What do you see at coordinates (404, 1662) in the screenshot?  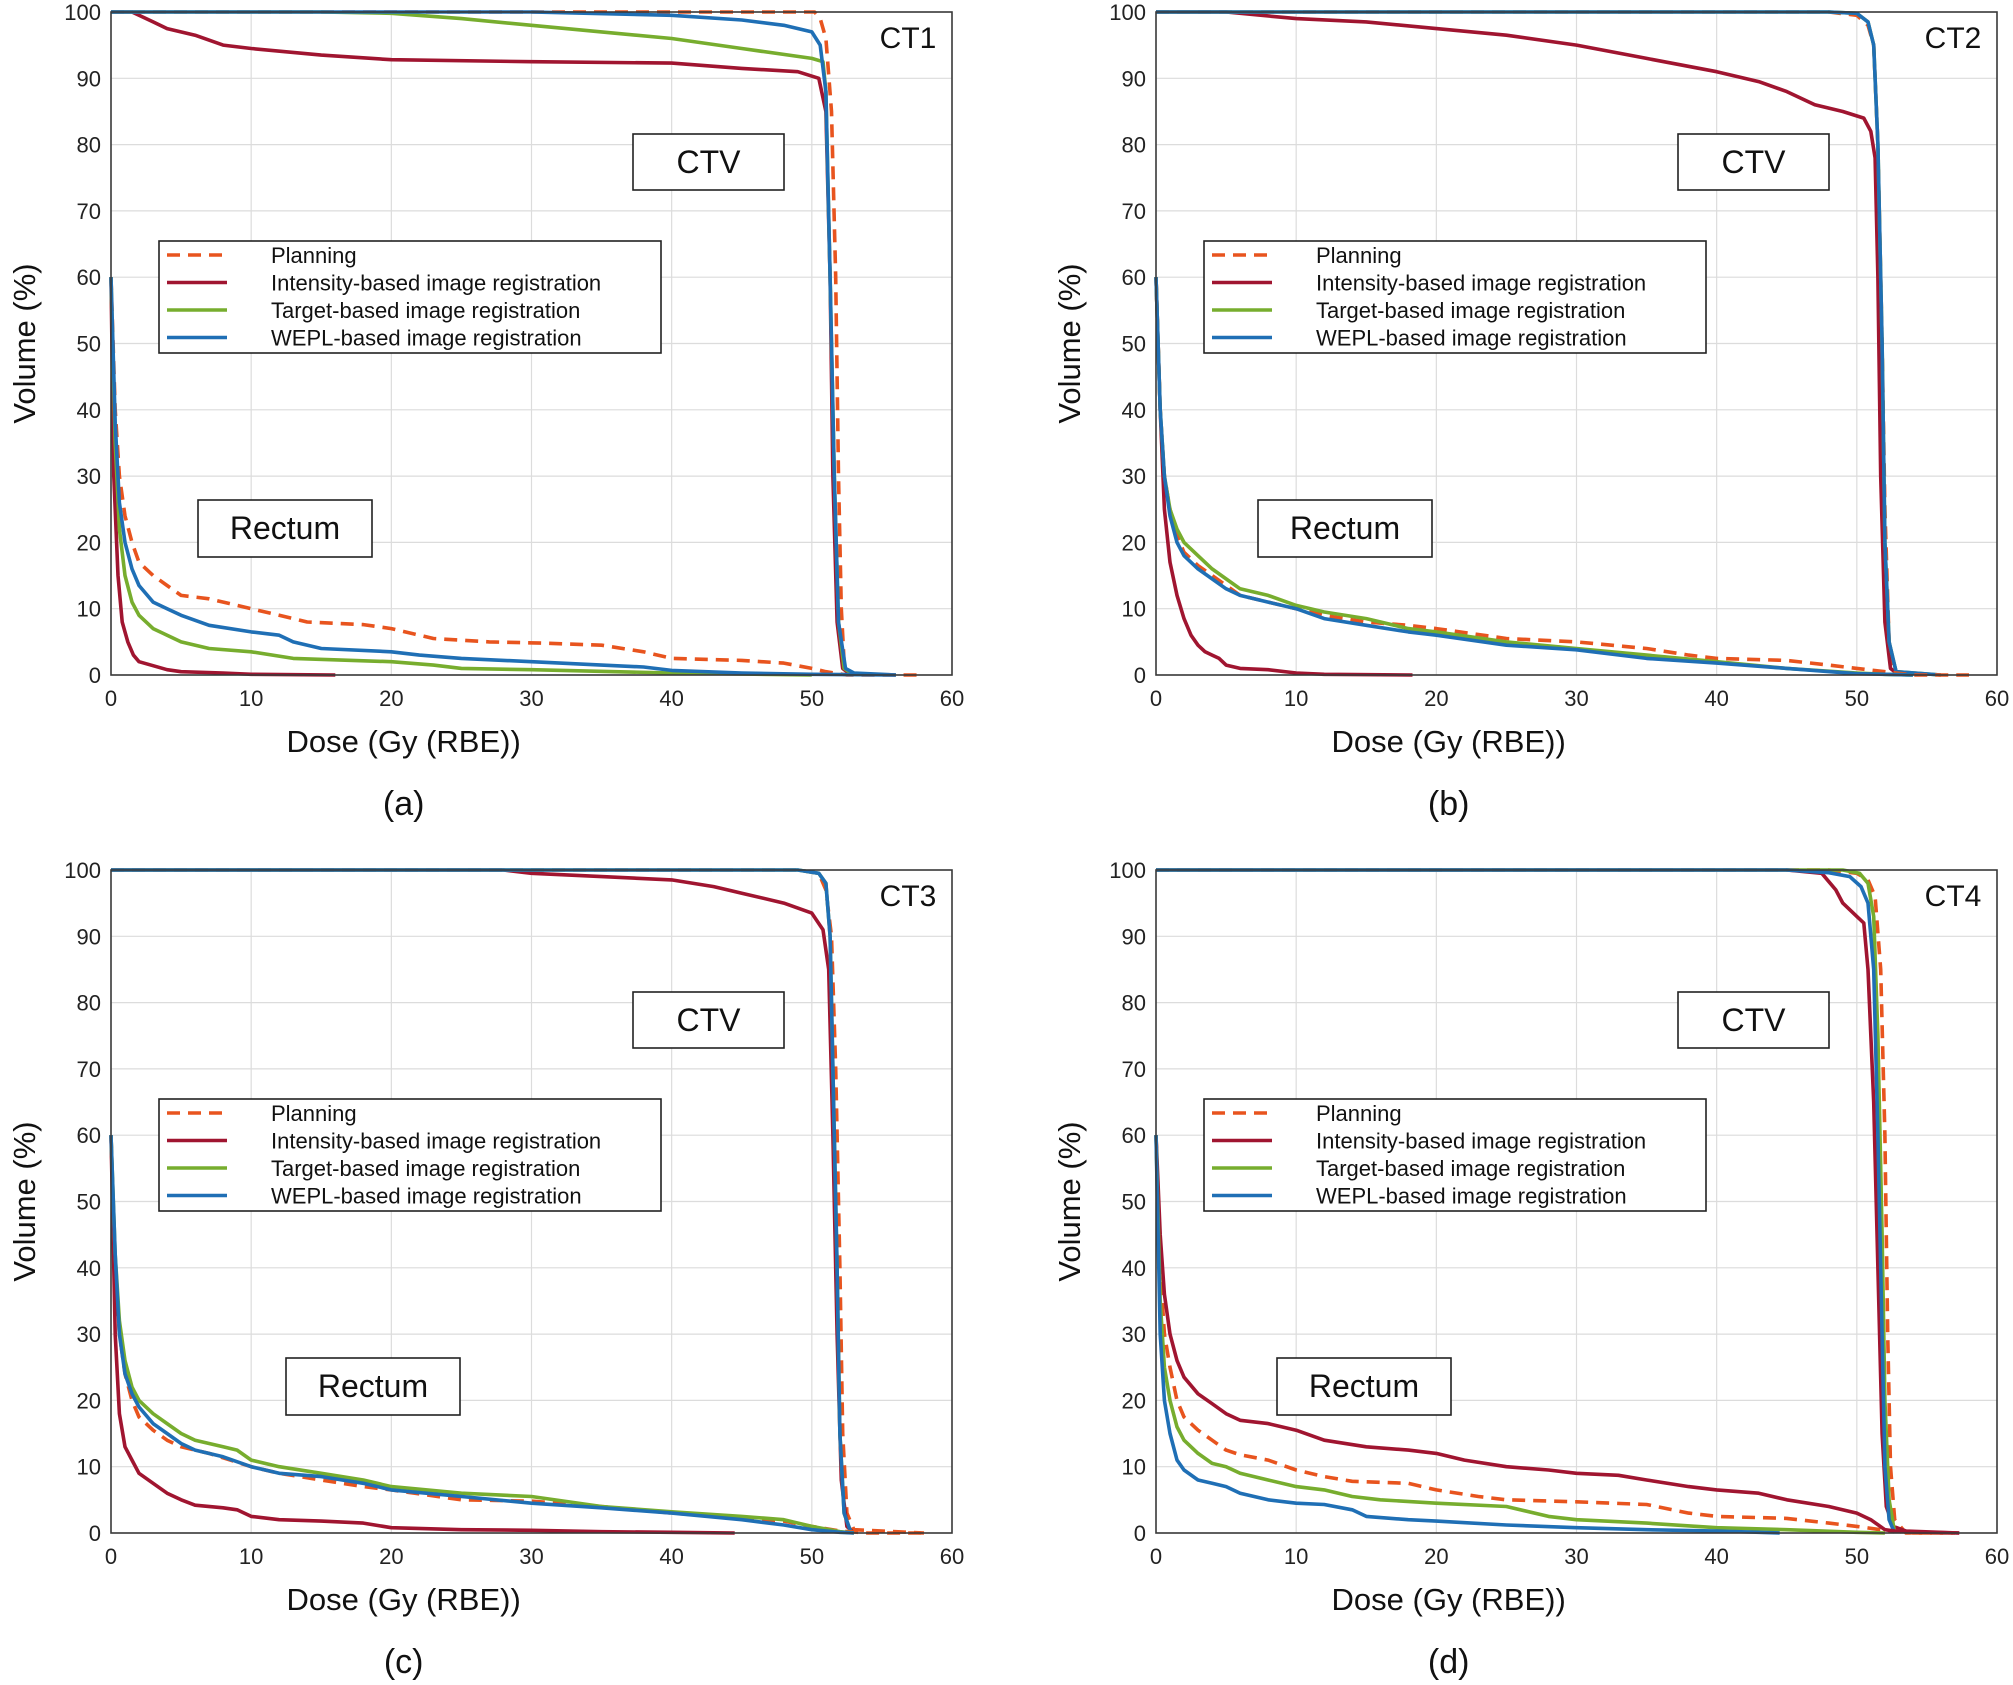 I see `panel-label: (c)` at bounding box center [404, 1662].